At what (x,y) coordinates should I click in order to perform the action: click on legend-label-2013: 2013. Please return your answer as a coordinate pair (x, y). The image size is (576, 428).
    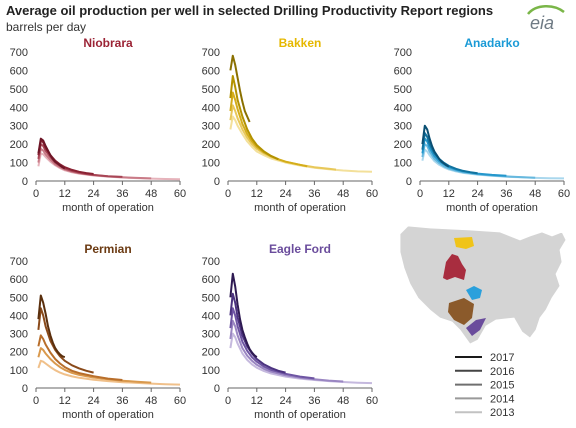
    Looking at the image, I should click on (502, 413).